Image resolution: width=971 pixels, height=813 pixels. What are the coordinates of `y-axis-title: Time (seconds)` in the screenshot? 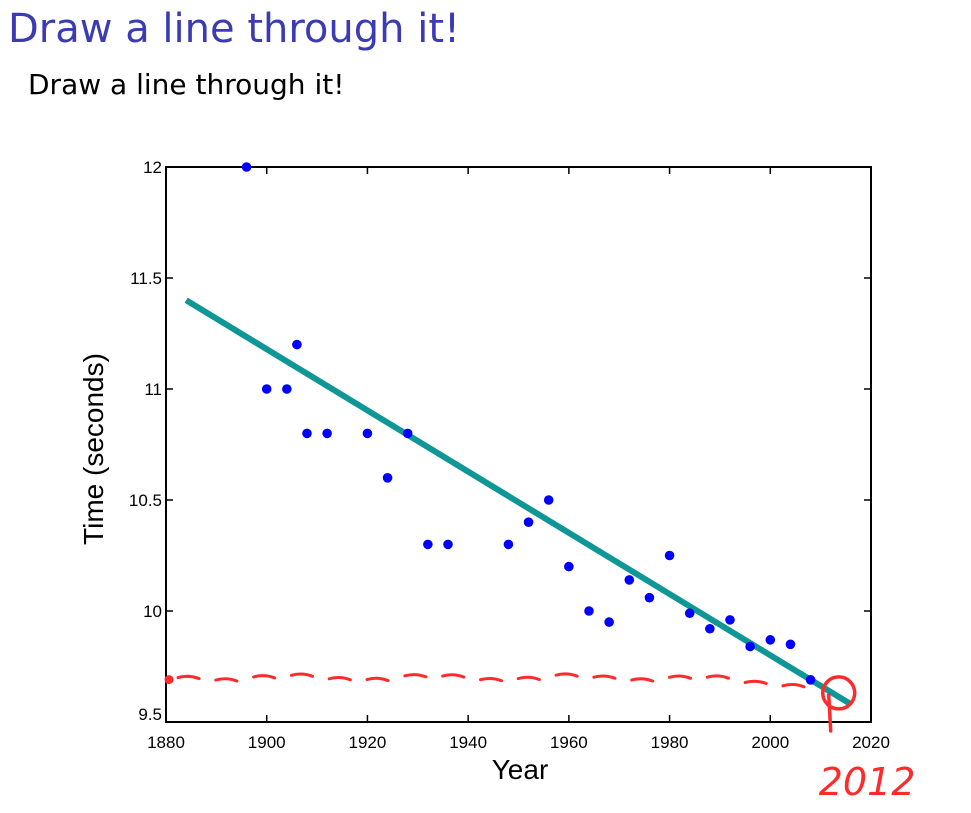 It's located at (93, 449).